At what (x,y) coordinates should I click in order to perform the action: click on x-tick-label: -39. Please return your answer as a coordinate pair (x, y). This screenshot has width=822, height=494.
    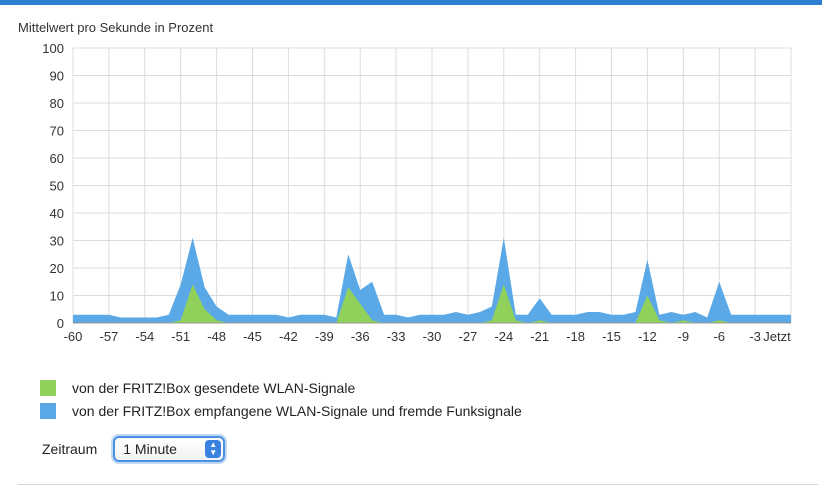
    Looking at the image, I should click on (324, 336).